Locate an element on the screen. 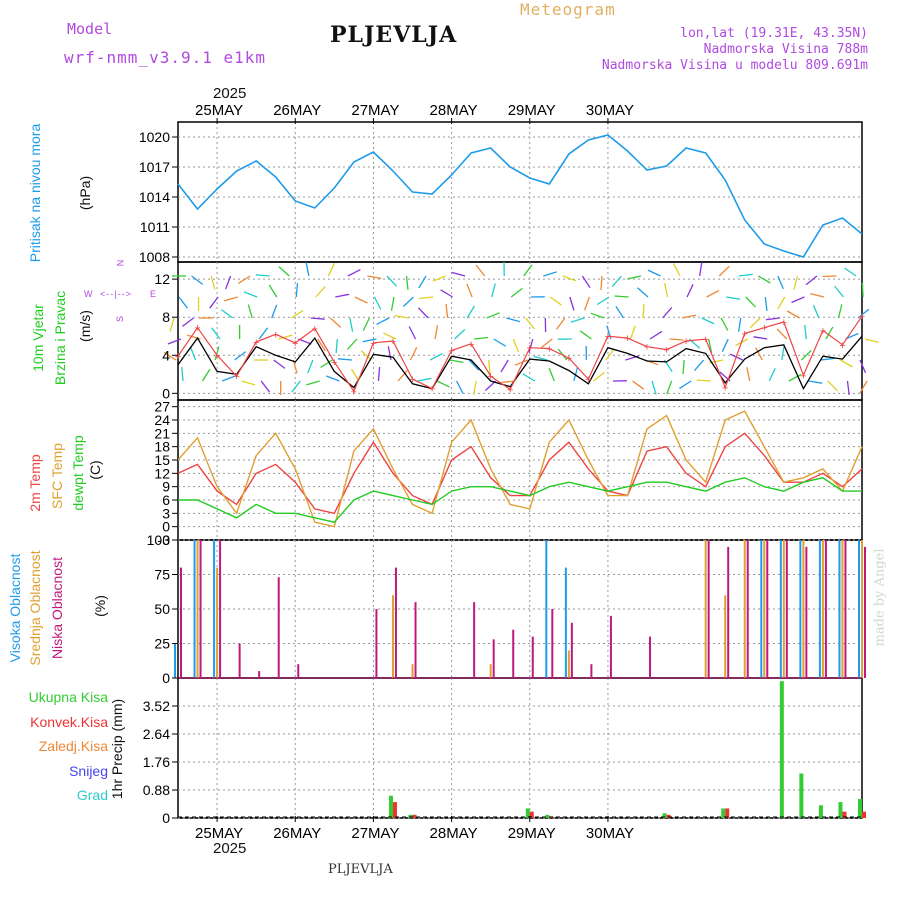 The width and height of the screenshot is (900, 900). y-tick-label: 12 is located at coordinates (162, 473).